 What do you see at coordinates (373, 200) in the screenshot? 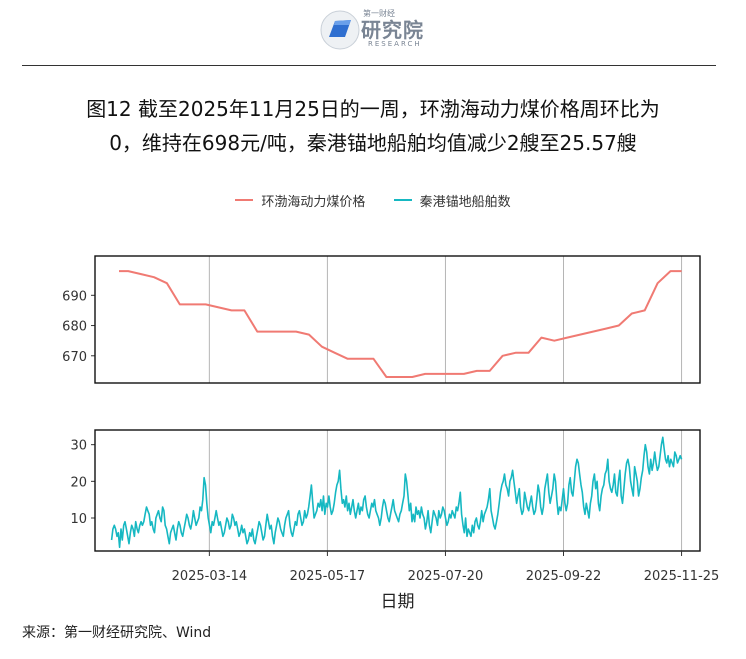
I see `legend: 环渤海动力煤价格 秦港锚地船舶数` at bounding box center [373, 200].